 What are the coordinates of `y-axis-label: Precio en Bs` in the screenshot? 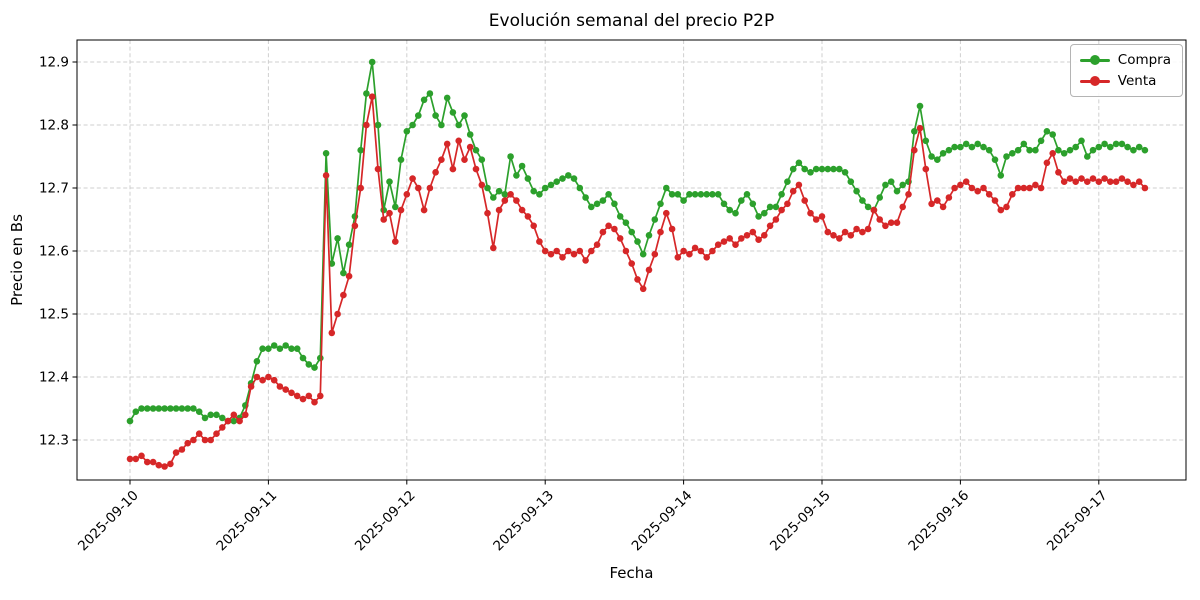 It's located at (17, 260).